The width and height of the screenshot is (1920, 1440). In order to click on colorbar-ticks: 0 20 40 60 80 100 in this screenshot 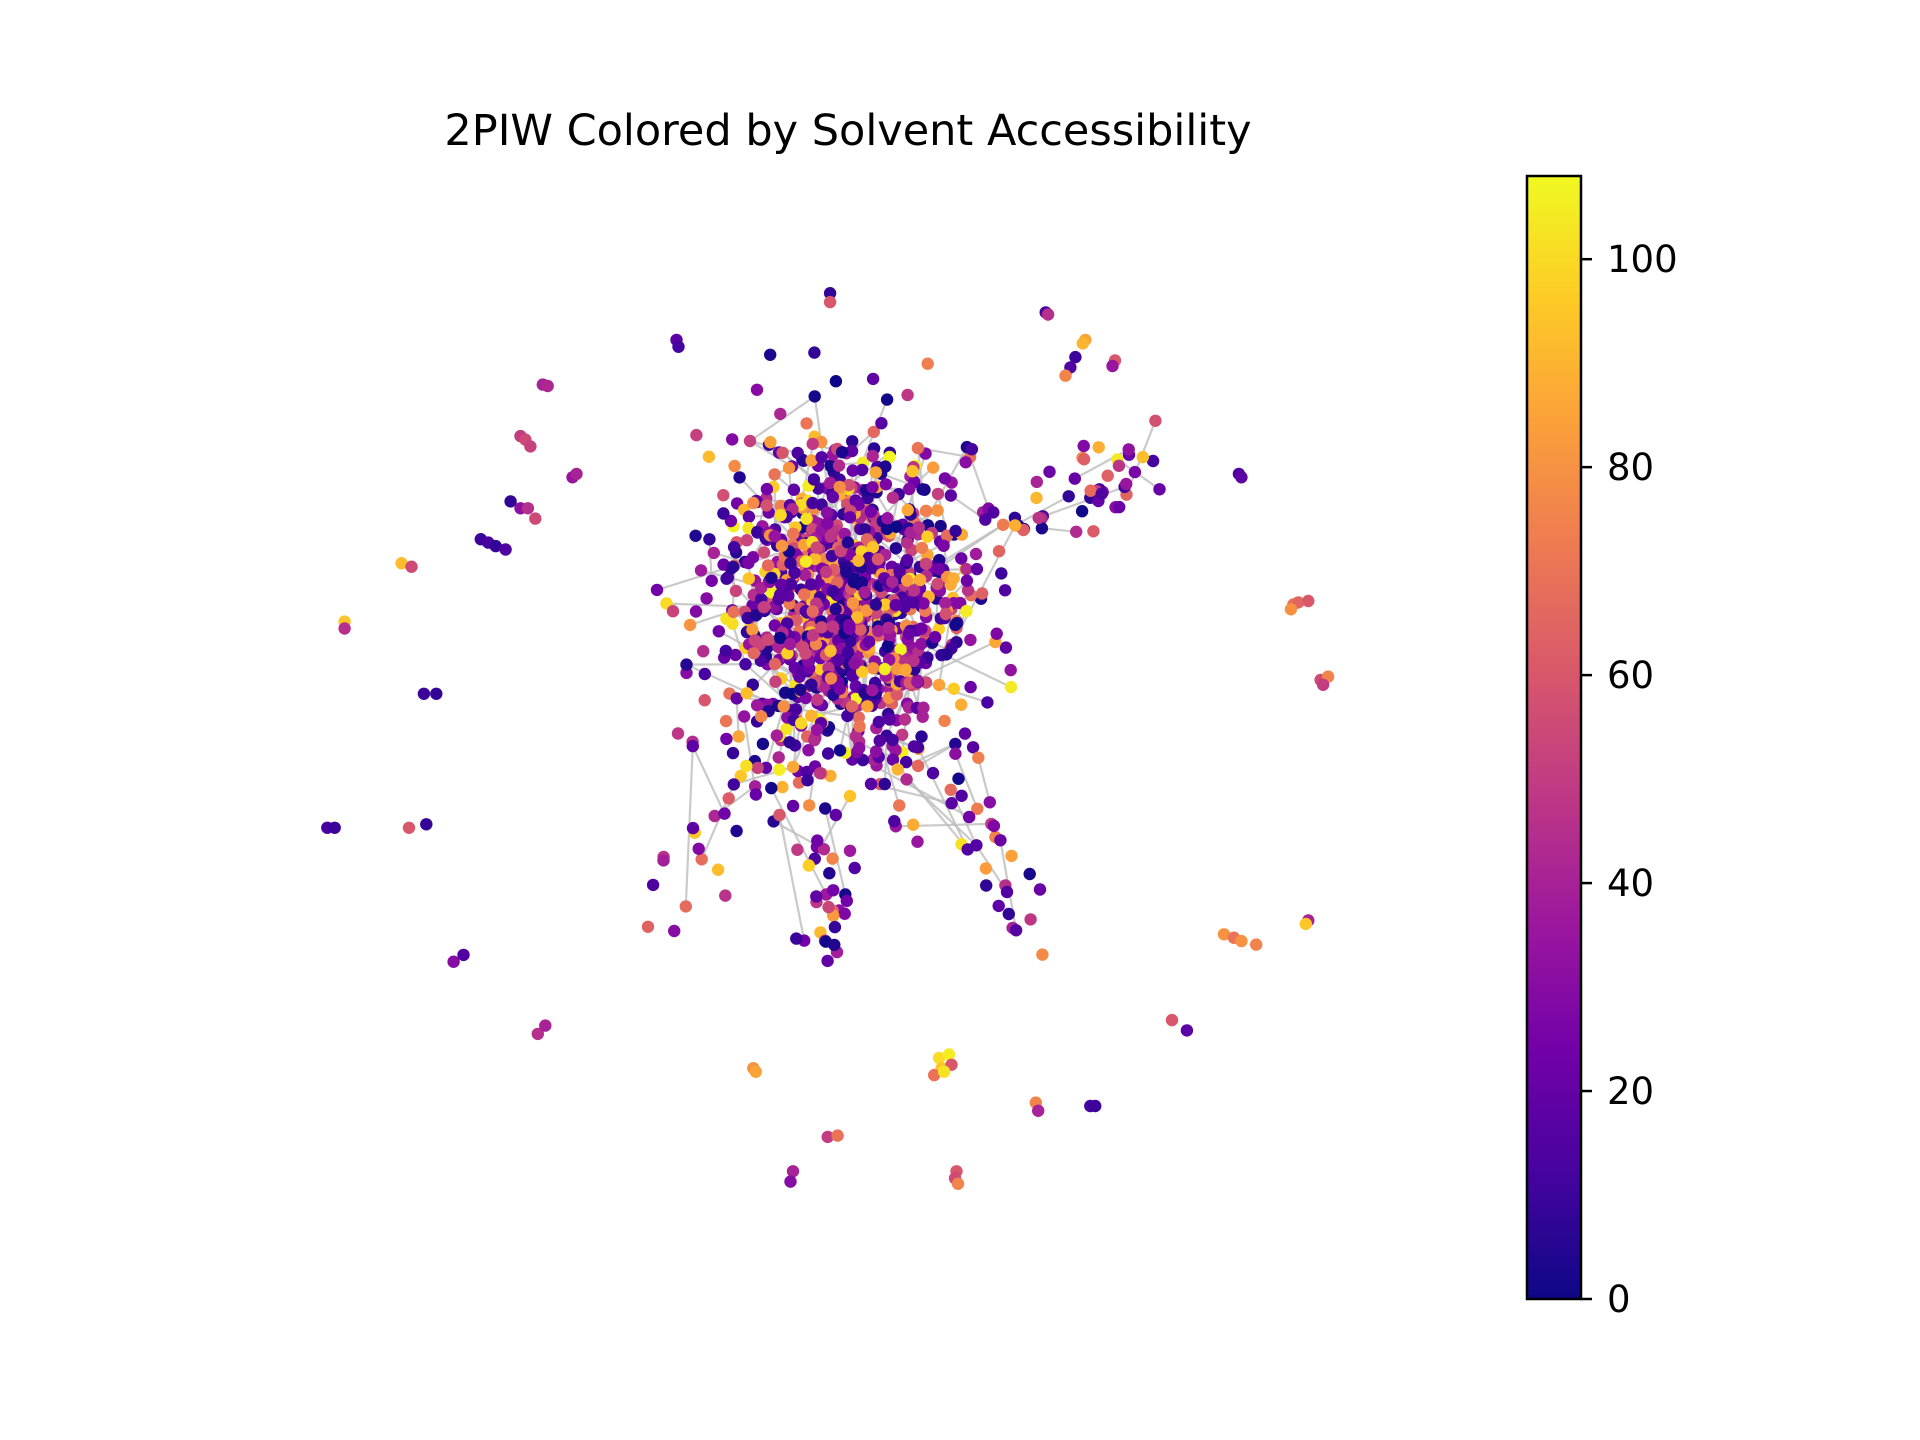, I will do `click(1629, 779)`.